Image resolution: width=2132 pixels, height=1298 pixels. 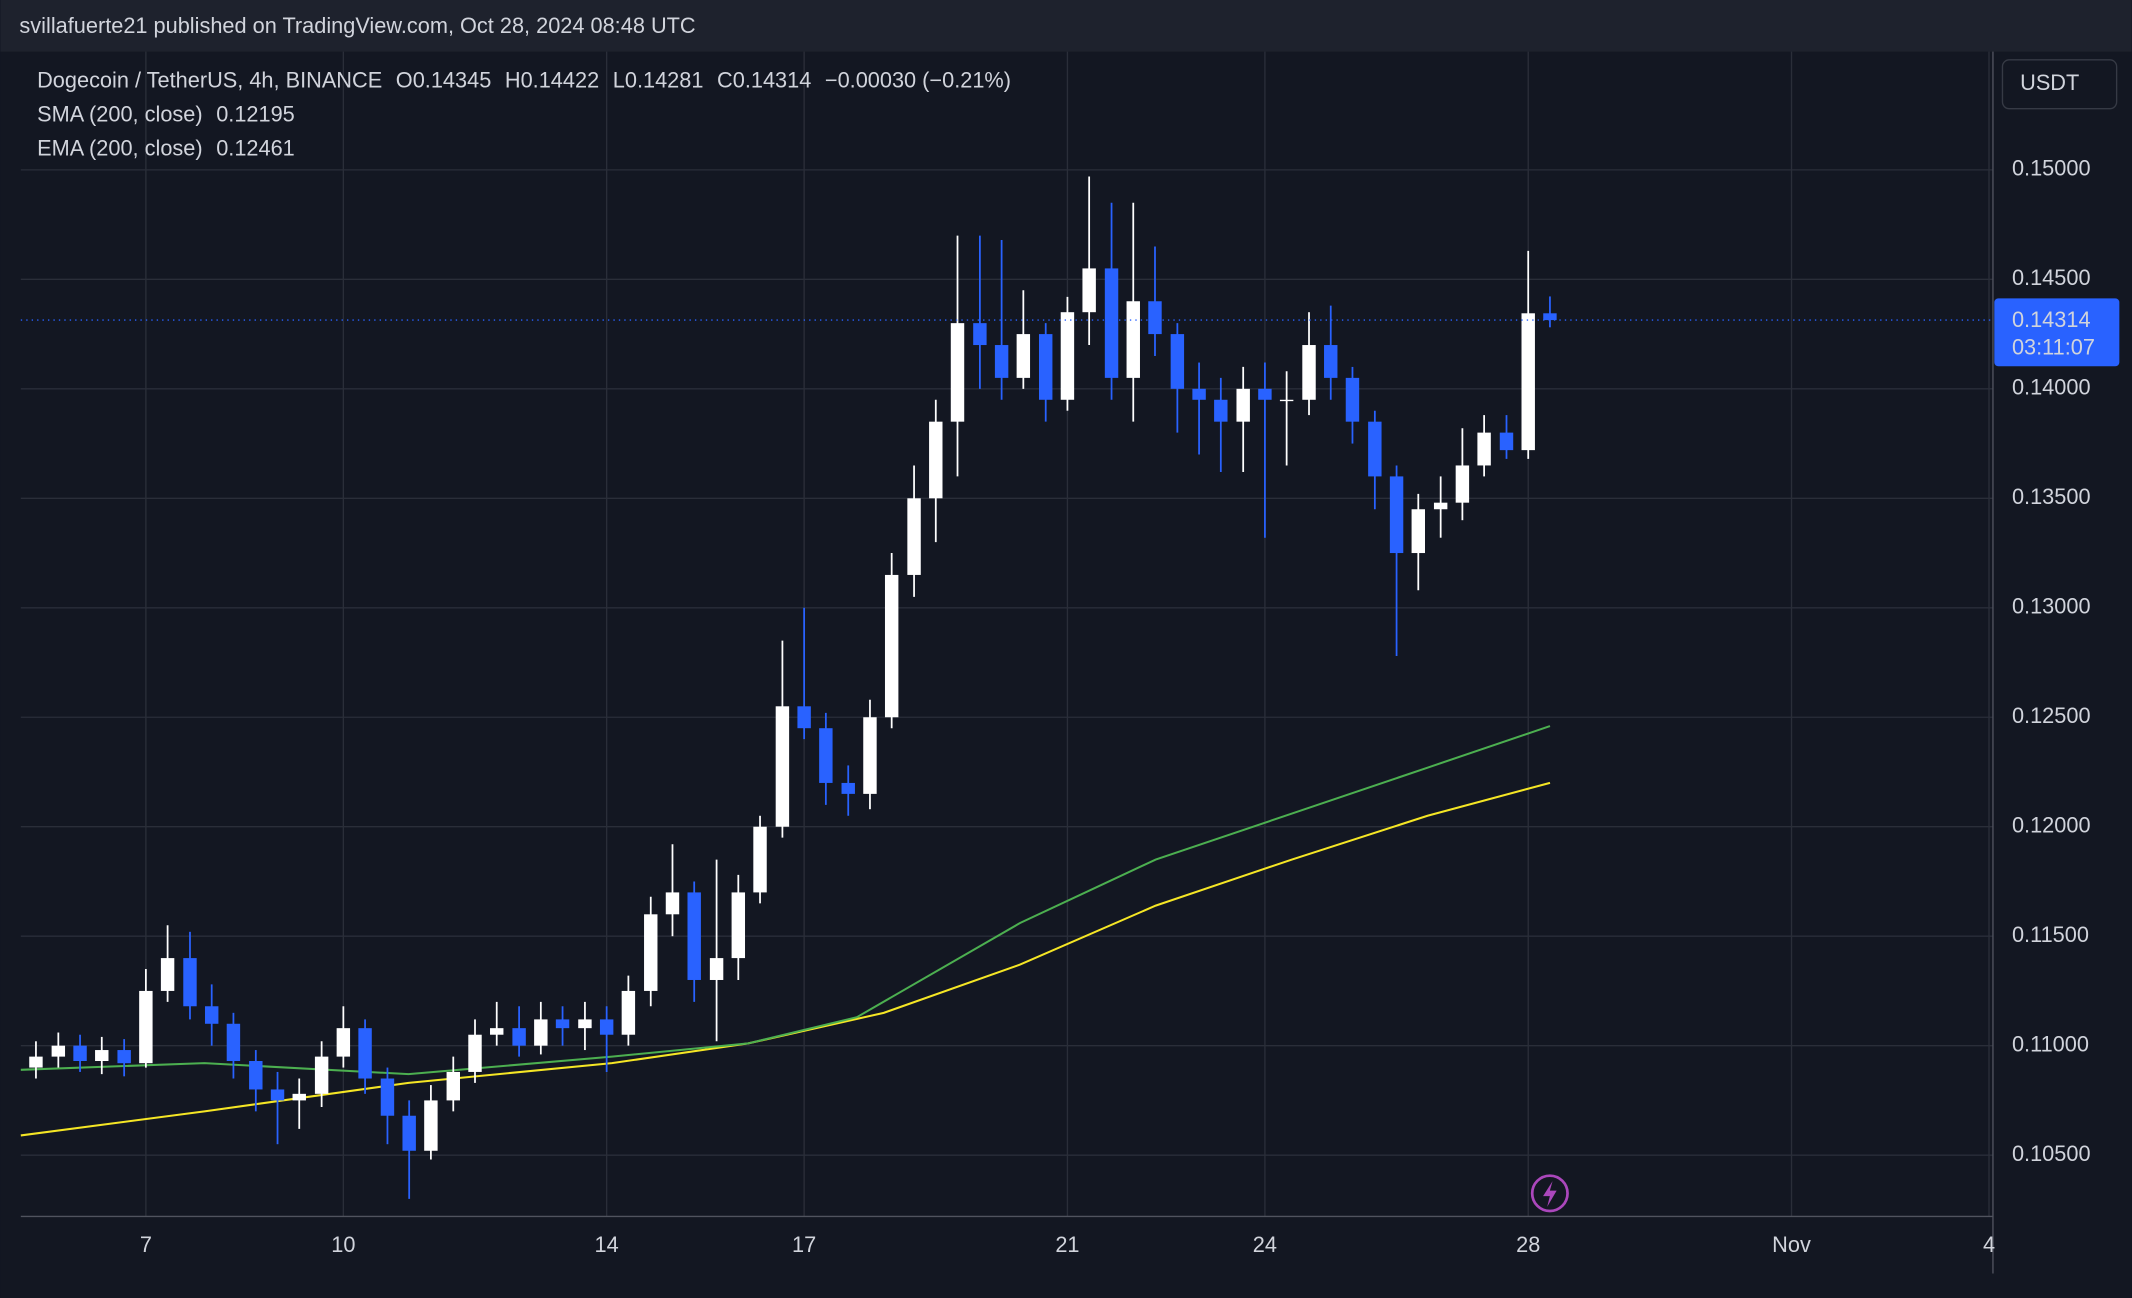 What do you see at coordinates (2051, 319) in the screenshot?
I see `price-label: 0.14314` at bounding box center [2051, 319].